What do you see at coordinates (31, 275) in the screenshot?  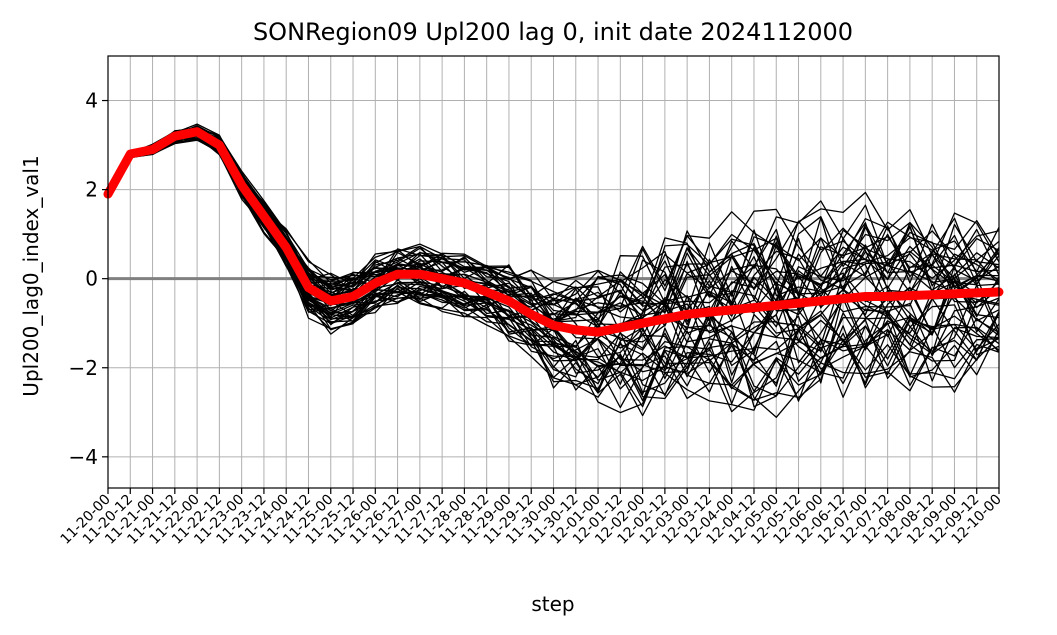 I see `y-axis-label: Upl200_lag0_index_val1` at bounding box center [31, 275].